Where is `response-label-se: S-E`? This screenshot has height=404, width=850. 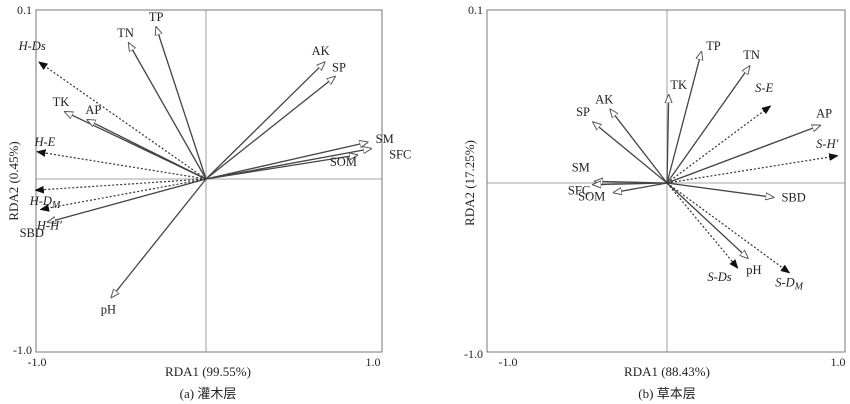
response-label-se: S-E is located at coordinates (764, 88).